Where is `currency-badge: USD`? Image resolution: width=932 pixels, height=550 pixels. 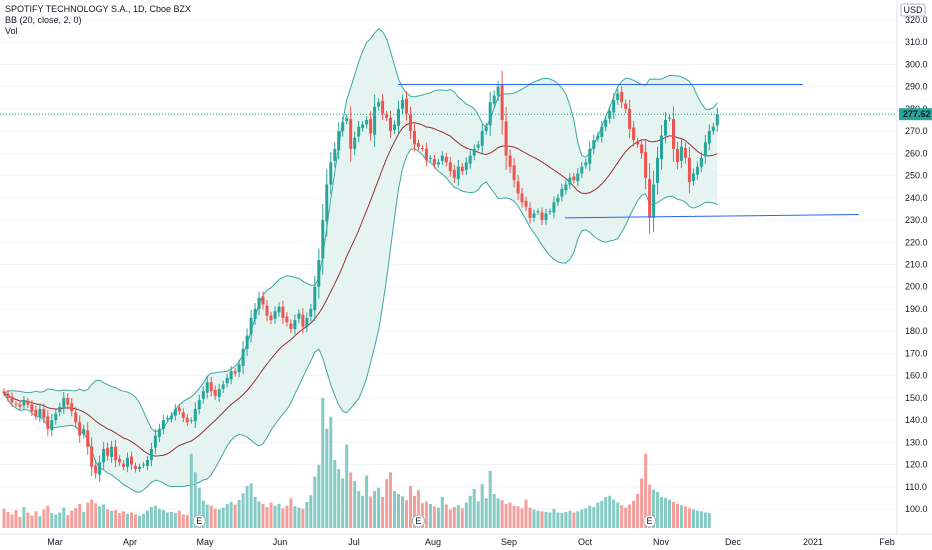 currency-badge: USD is located at coordinates (913, 10).